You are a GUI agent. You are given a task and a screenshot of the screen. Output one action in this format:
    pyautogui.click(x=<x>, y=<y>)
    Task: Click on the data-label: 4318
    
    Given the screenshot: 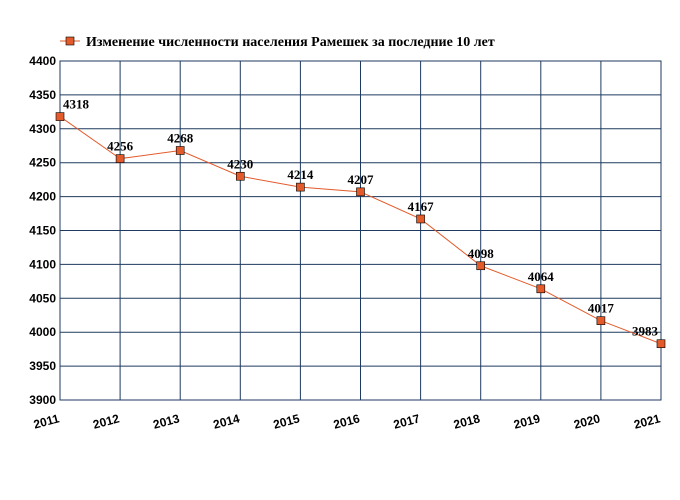 What is the action you would take?
    pyautogui.click(x=76, y=104)
    